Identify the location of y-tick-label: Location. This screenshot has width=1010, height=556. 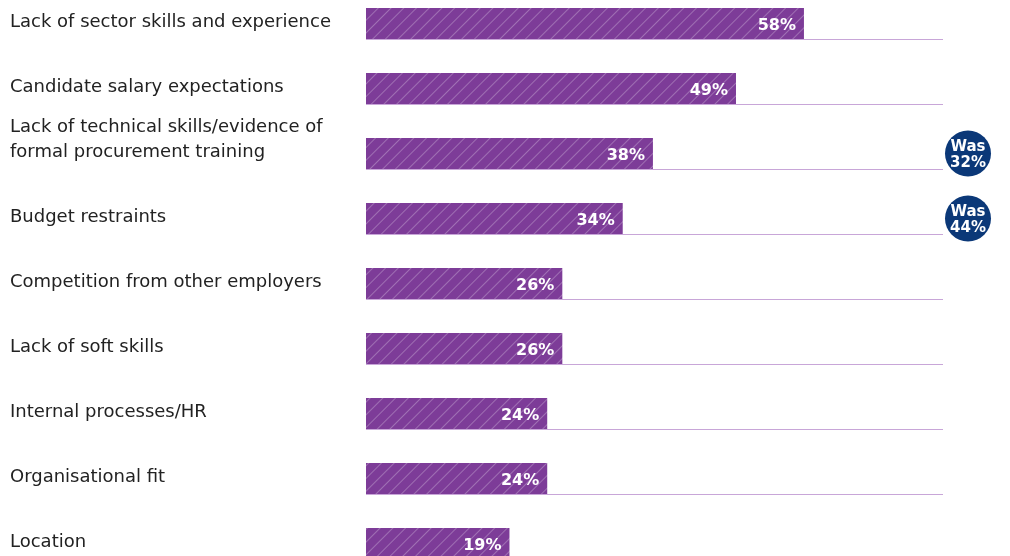
(48, 540).